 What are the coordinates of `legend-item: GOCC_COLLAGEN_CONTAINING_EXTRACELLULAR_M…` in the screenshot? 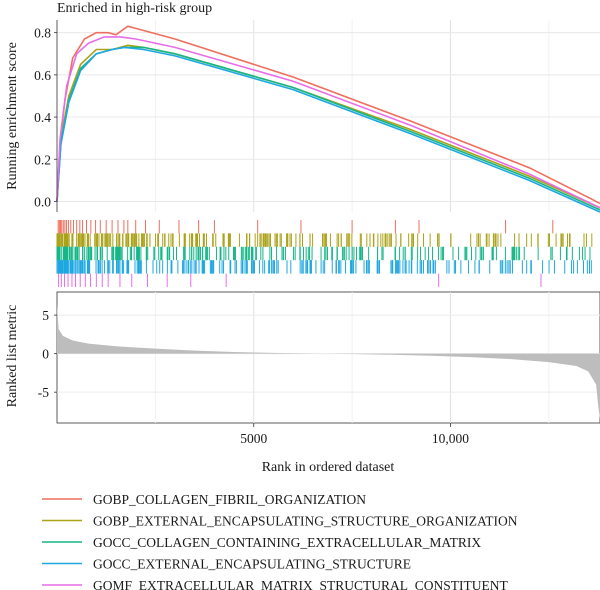 It's located at (261, 542).